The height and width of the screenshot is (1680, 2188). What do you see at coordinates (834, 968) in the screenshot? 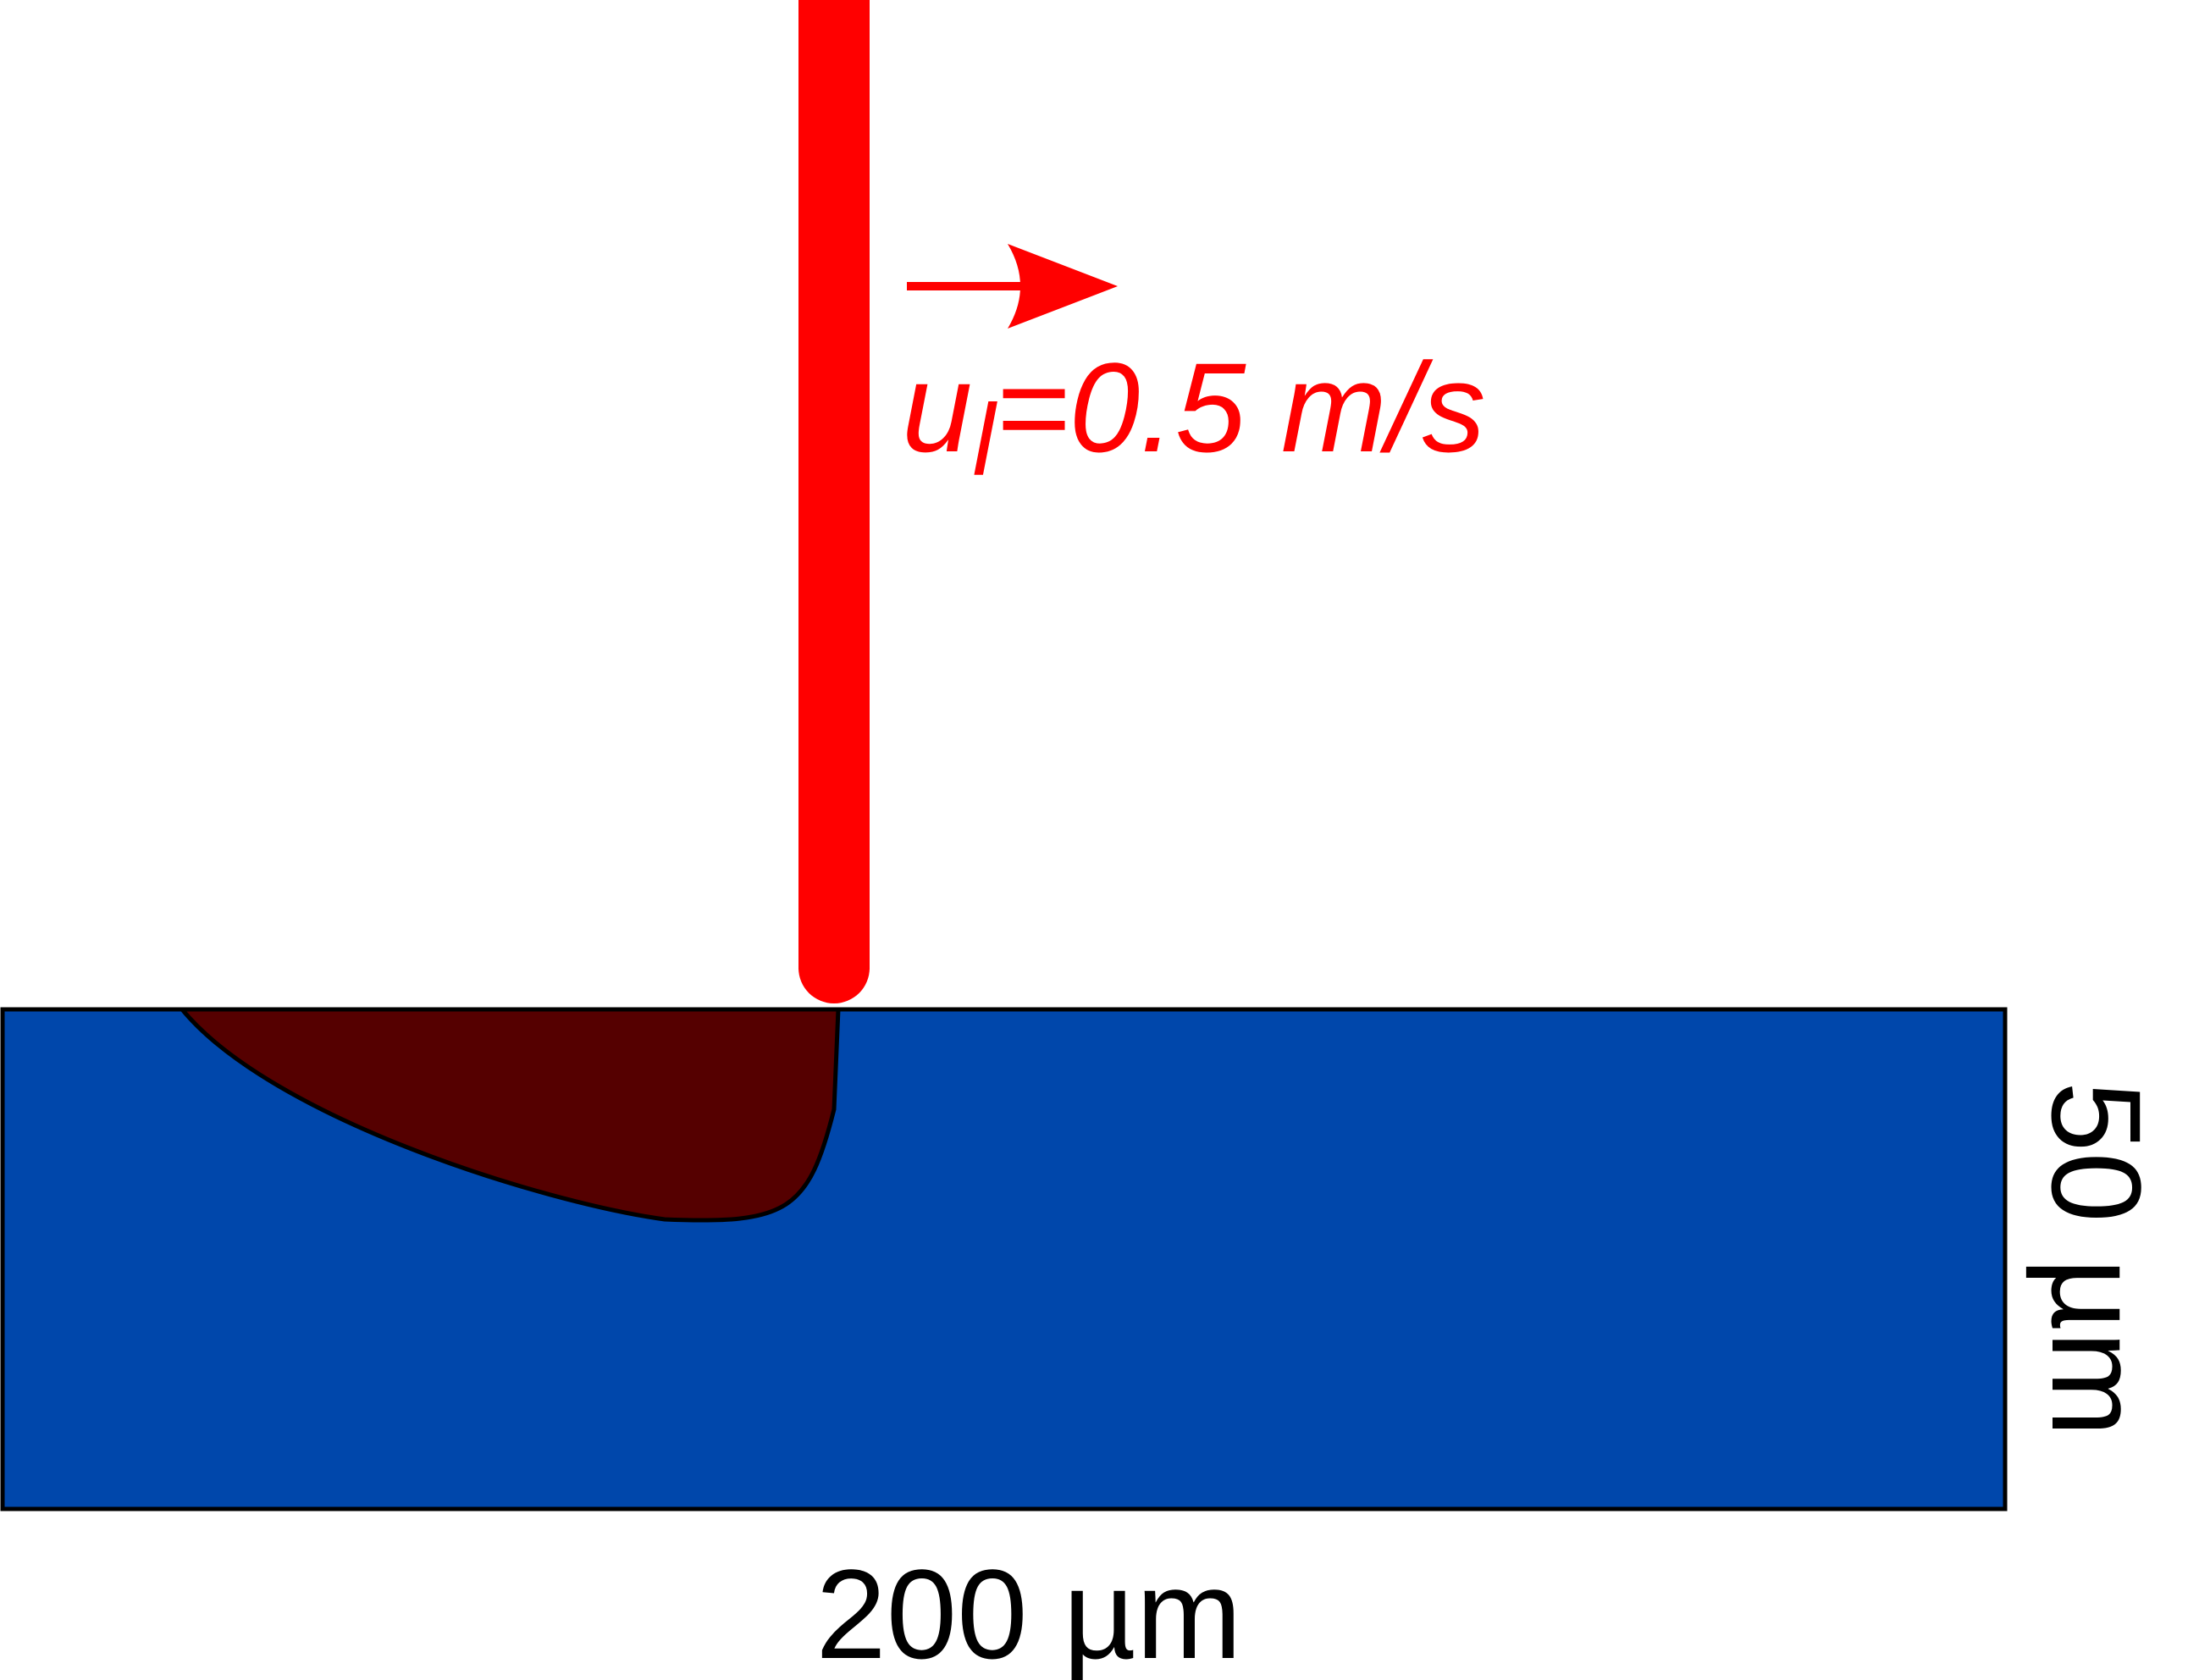
I see `laser-beam-tip` at bounding box center [834, 968].